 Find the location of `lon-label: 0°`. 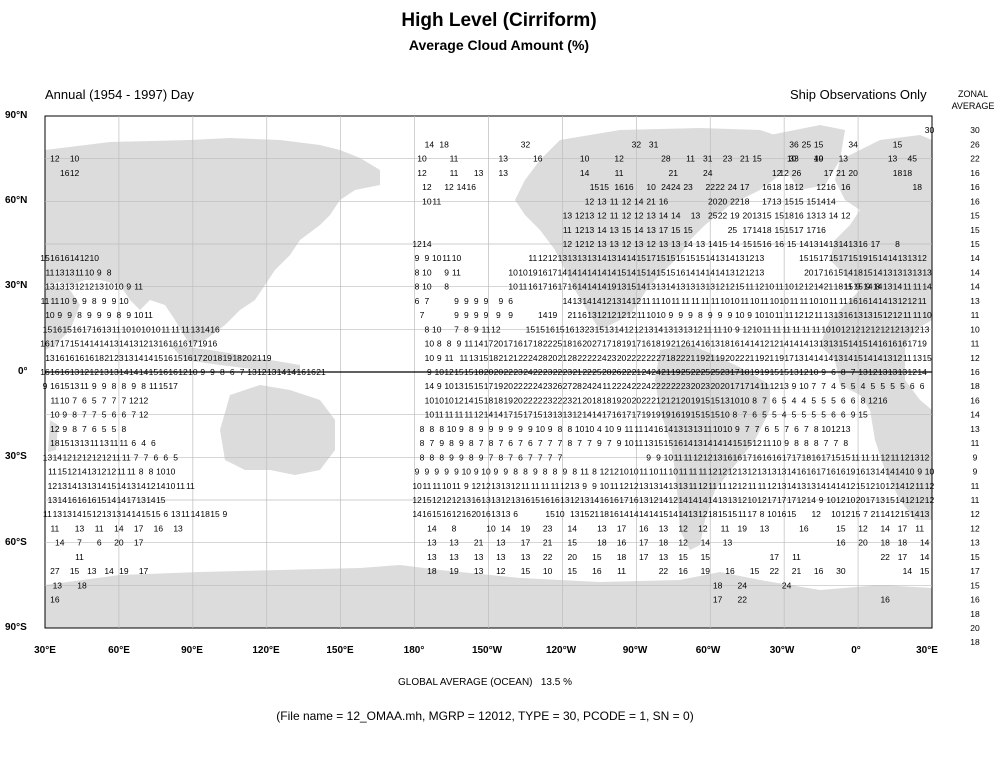

lon-label: 0° is located at coordinates (856, 650).